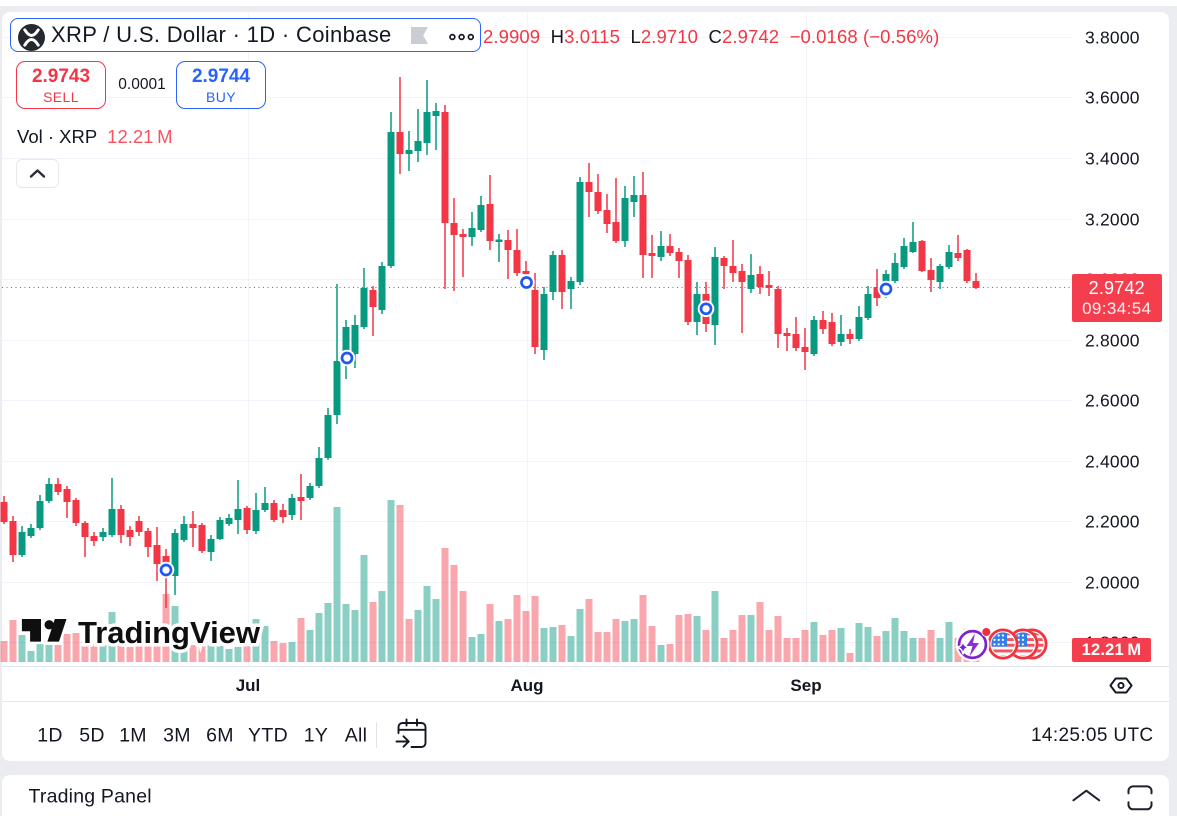 The image size is (1177, 816). Describe the element at coordinates (169, 632) in the screenshot. I see `svg-text: TradingView` at that location.